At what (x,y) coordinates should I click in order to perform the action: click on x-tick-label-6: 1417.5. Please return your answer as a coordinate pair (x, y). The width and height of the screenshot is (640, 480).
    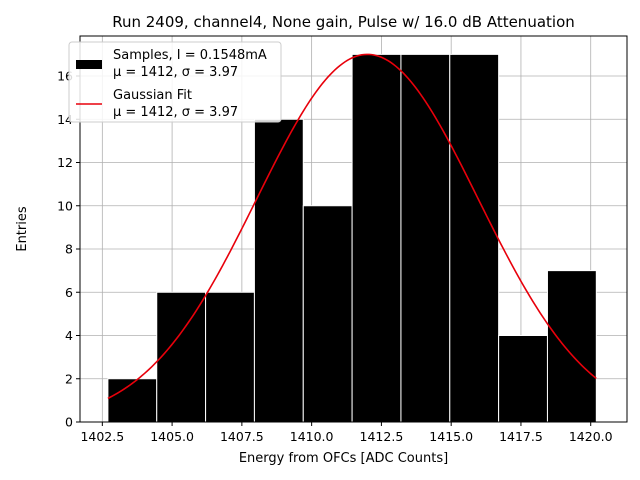
    Looking at the image, I should click on (521, 436).